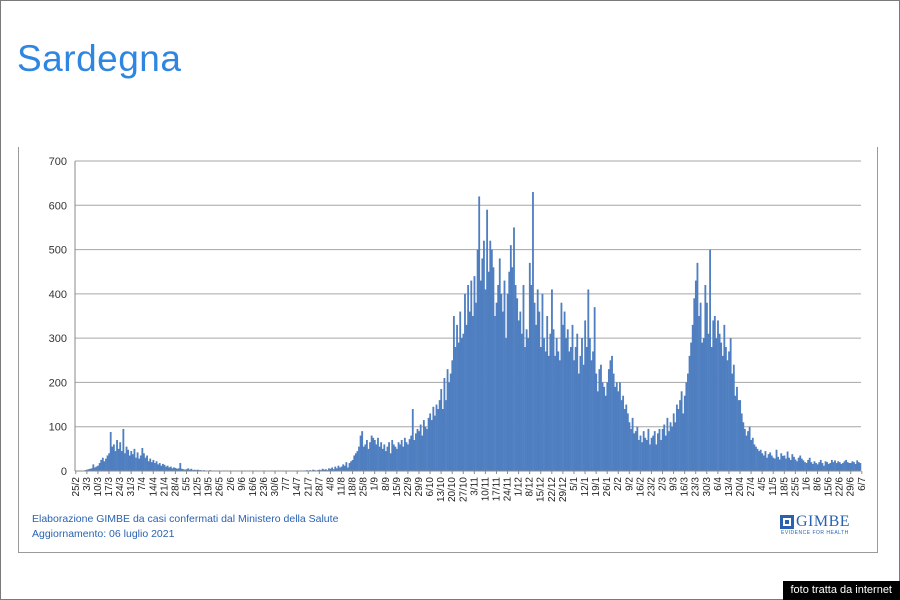 The image size is (900, 600). What do you see at coordinates (773, 486) in the screenshot?
I see `x-tick-label: 11/5` at bounding box center [773, 486].